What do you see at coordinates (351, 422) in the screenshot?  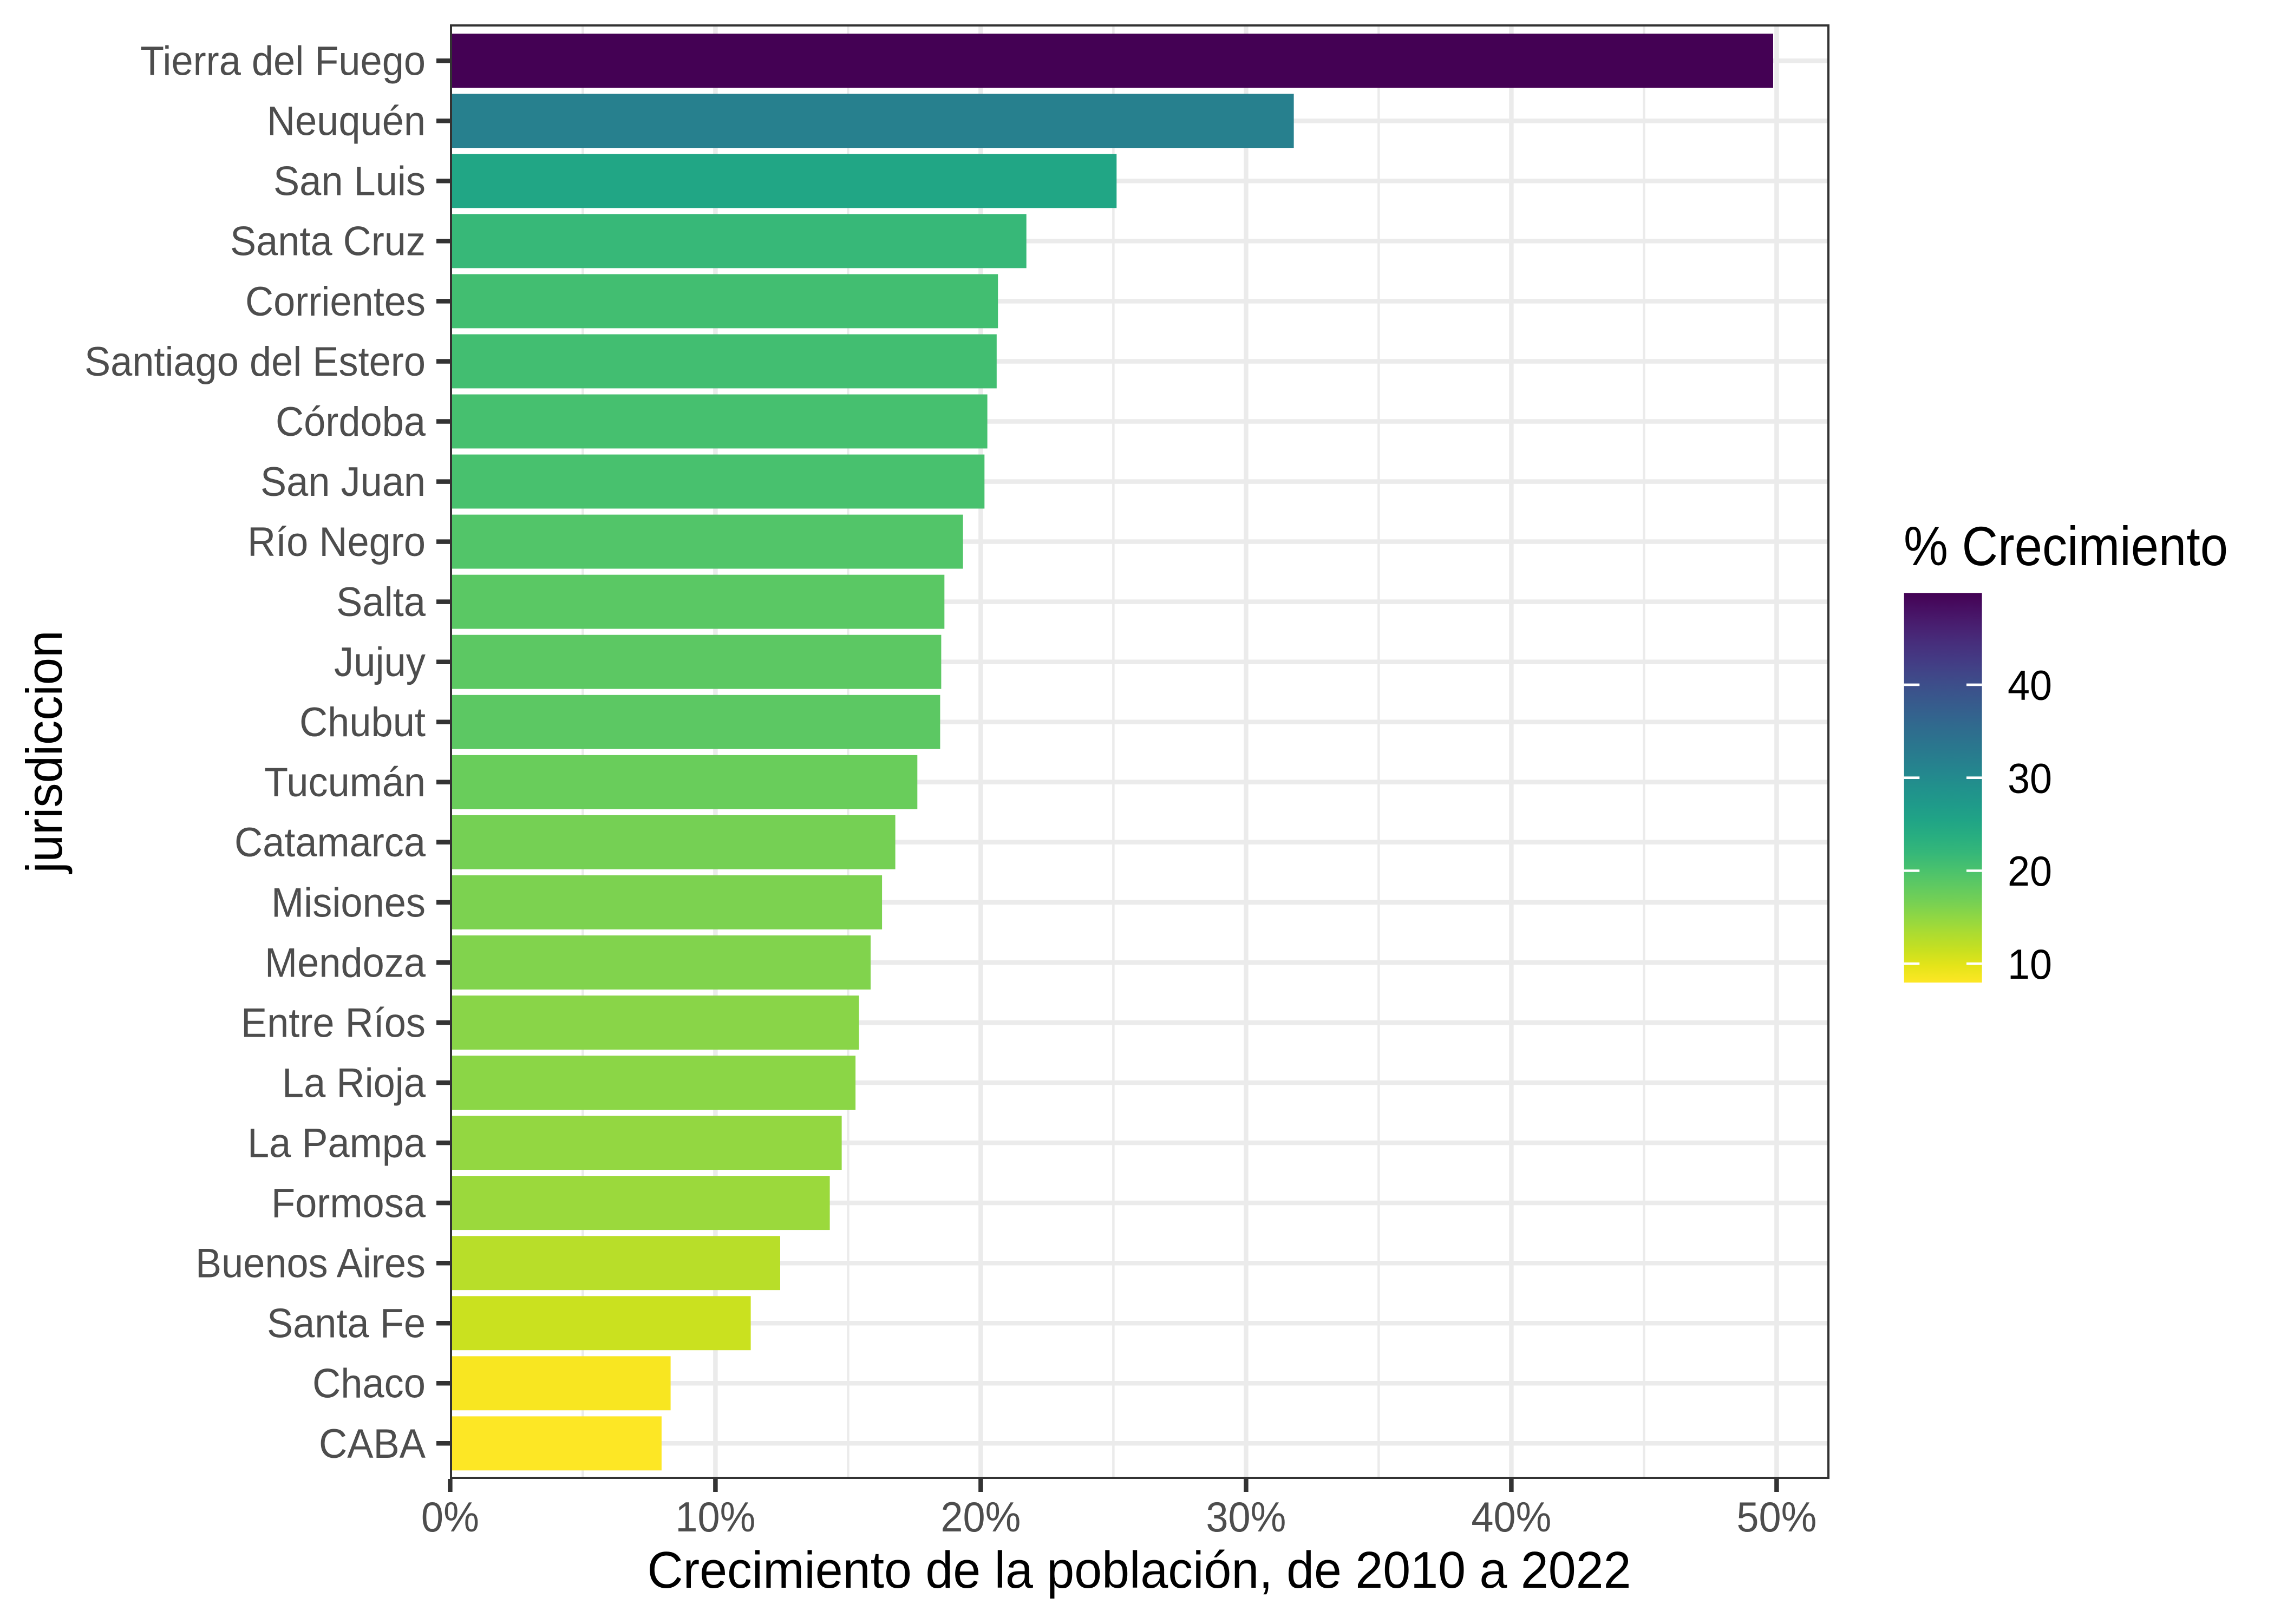 I see `svg-text: Córdoba` at bounding box center [351, 422].